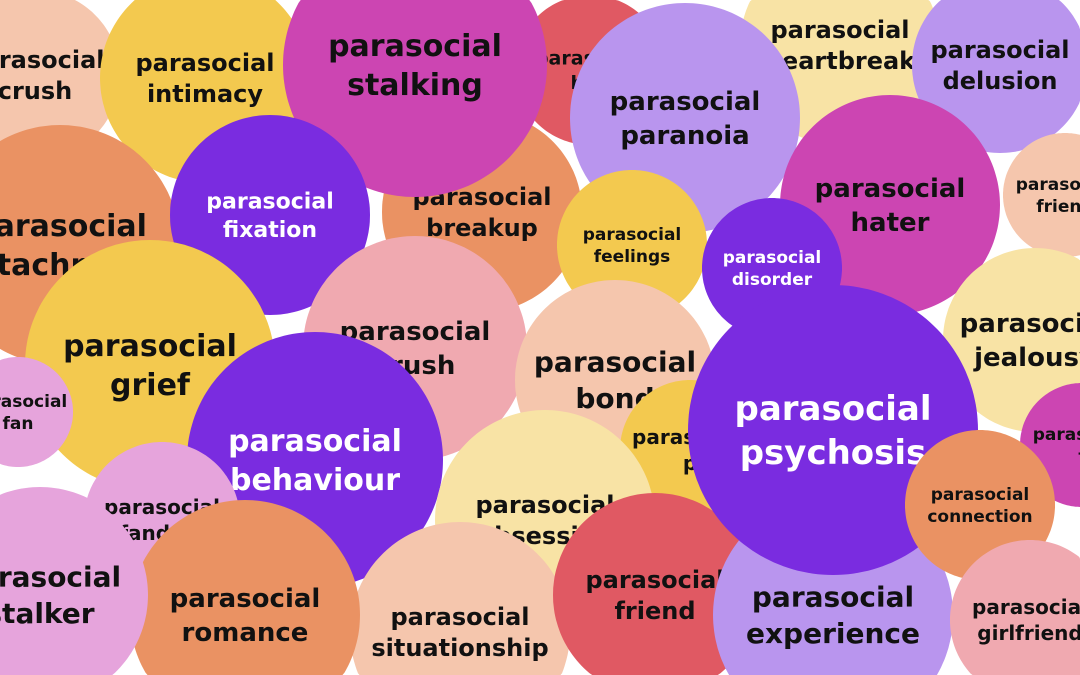 The width and height of the screenshot is (1080, 675). What do you see at coordinates (833, 453) in the screenshot?
I see `bubble-label: psychosis` at bounding box center [833, 453].